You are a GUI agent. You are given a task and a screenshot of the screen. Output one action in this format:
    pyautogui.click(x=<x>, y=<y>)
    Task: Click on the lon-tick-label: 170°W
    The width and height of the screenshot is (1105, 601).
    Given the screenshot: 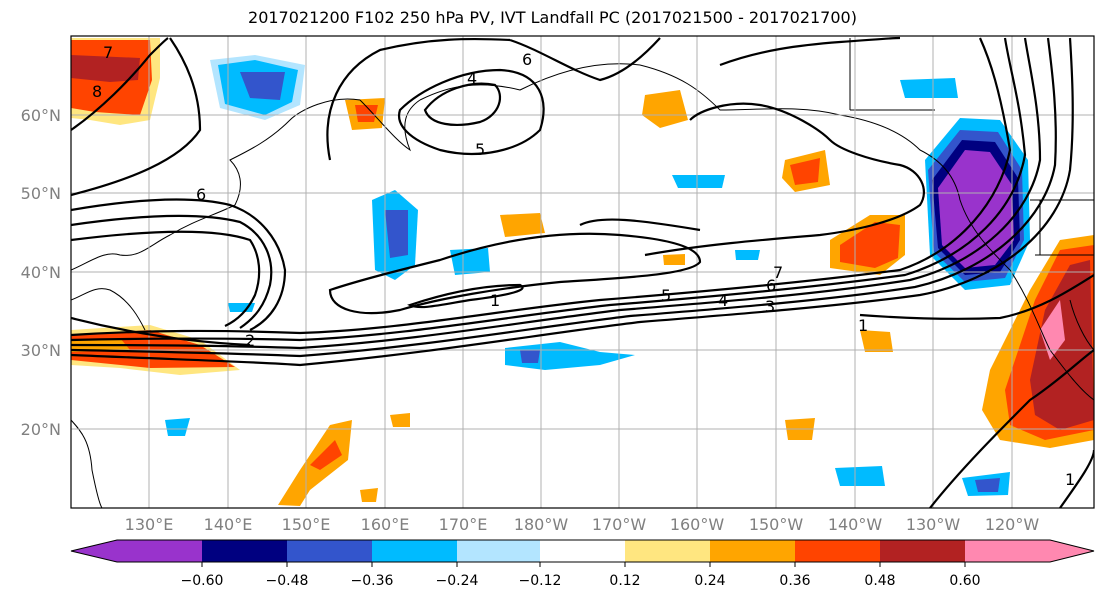 What is the action you would take?
    pyautogui.click(x=619, y=524)
    